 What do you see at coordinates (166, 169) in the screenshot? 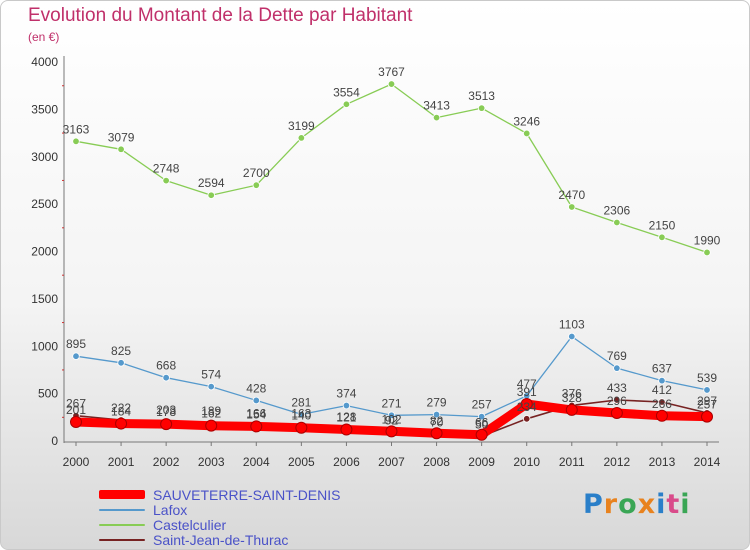
I see `data-label: 2748` at bounding box center [166, 169].